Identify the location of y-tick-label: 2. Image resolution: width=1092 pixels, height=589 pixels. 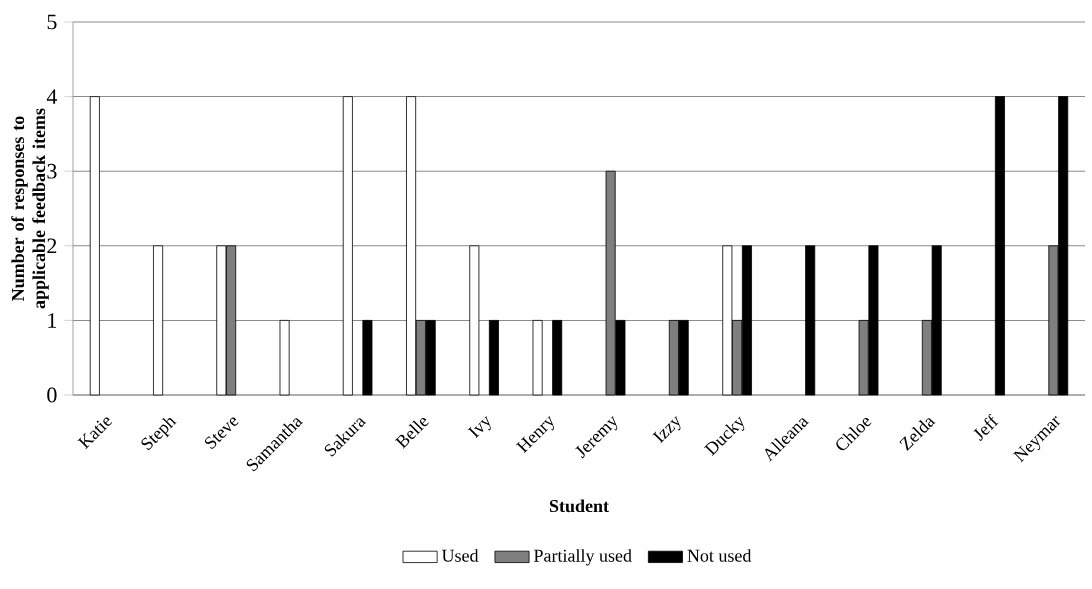
(52, 246).